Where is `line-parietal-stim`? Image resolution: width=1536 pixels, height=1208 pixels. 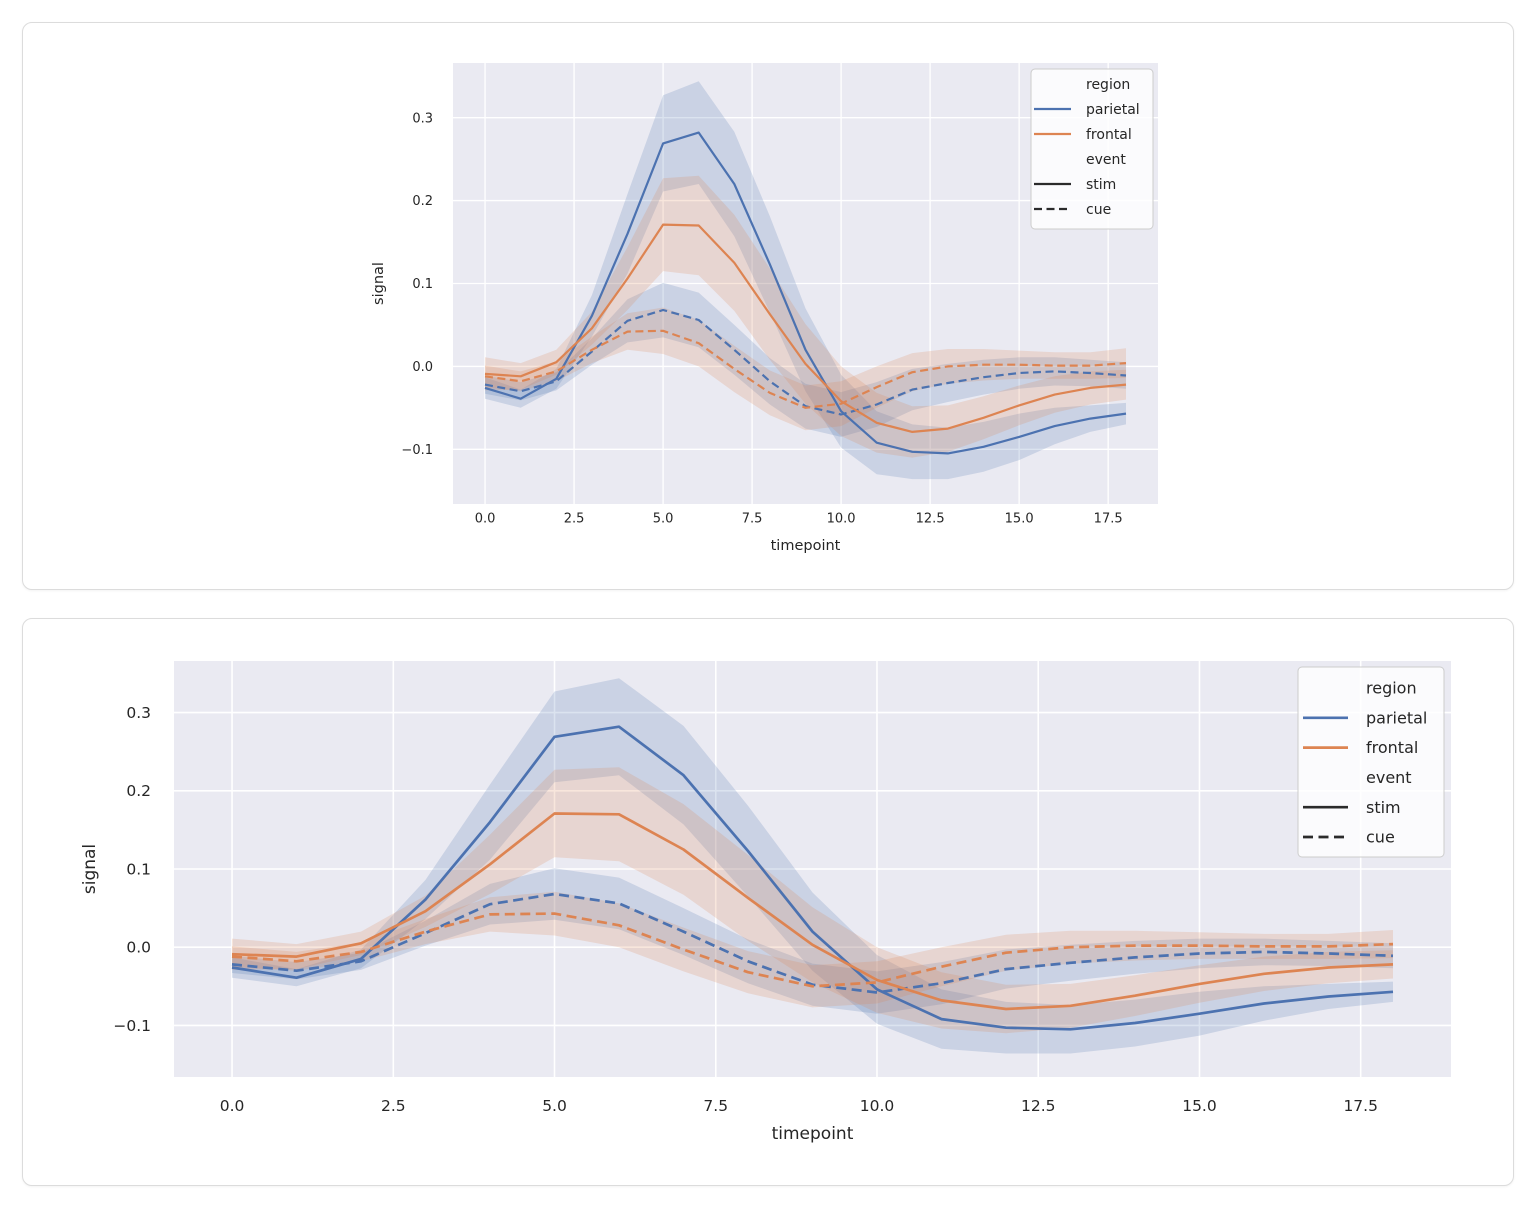
line-parietal-stim is located at coordinates (805, 293).